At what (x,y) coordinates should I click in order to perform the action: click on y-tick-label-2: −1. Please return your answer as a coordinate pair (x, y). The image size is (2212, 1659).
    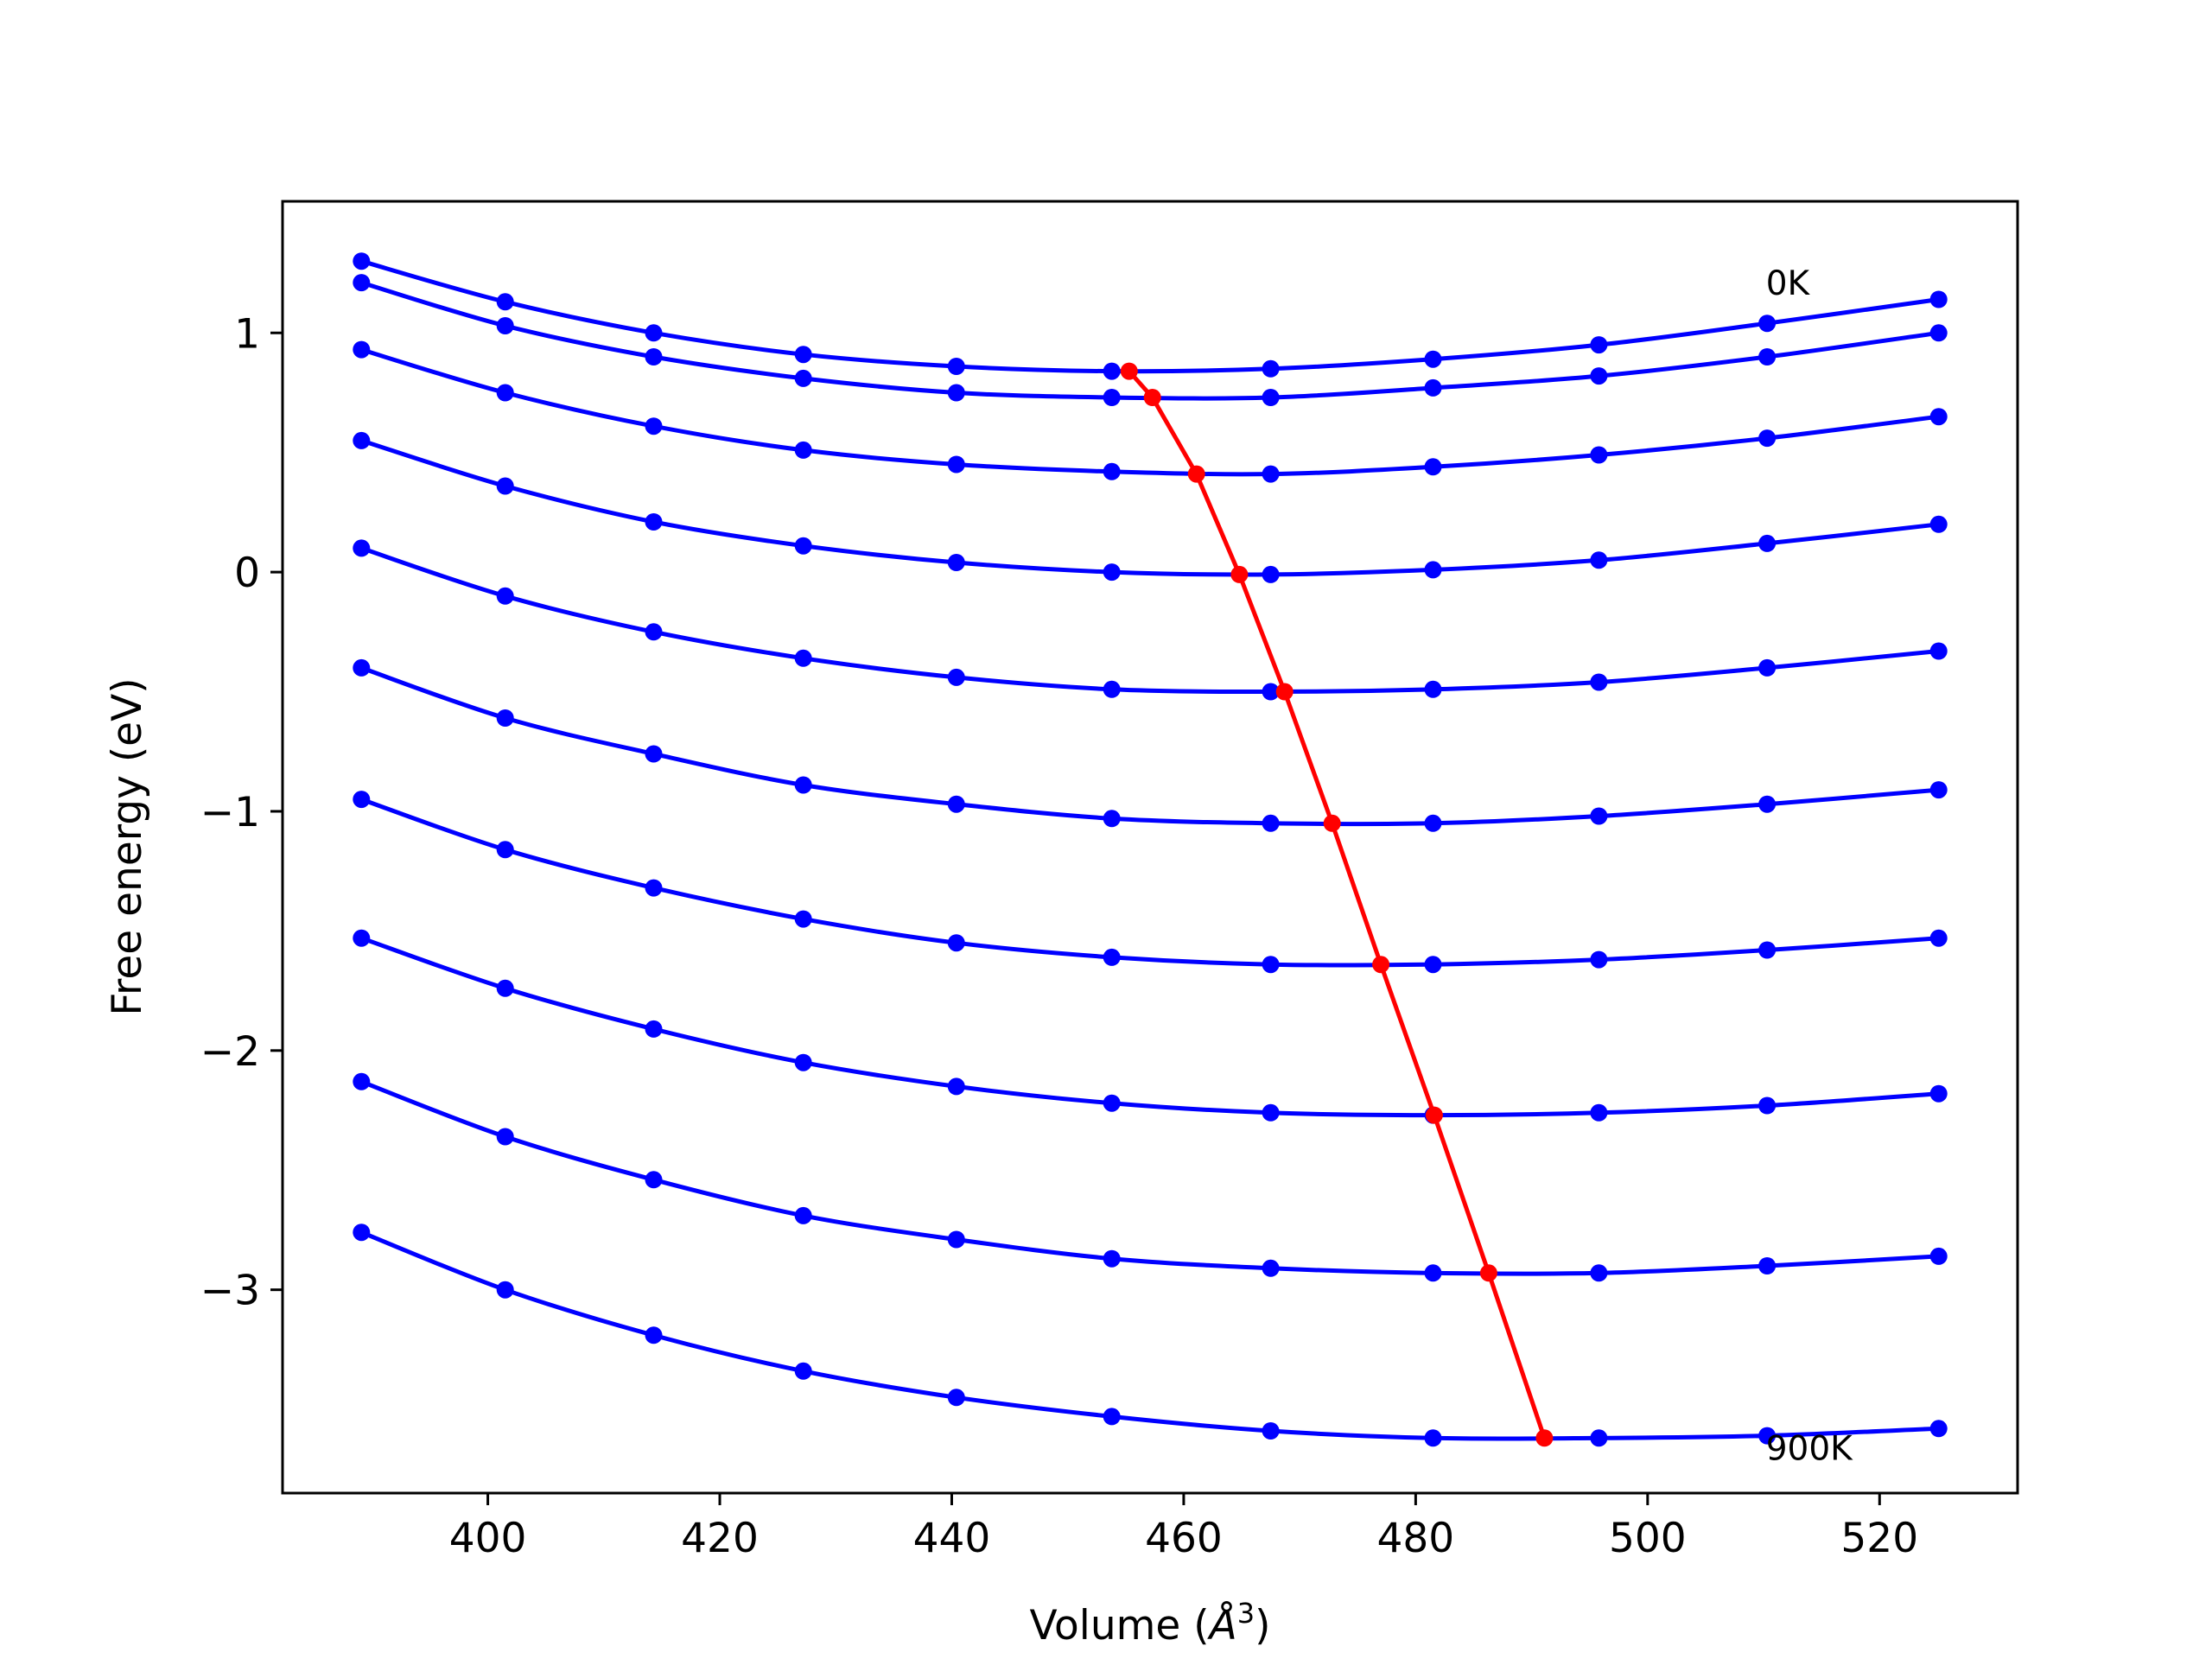
    Looking at the image, I should click on (230, 812).